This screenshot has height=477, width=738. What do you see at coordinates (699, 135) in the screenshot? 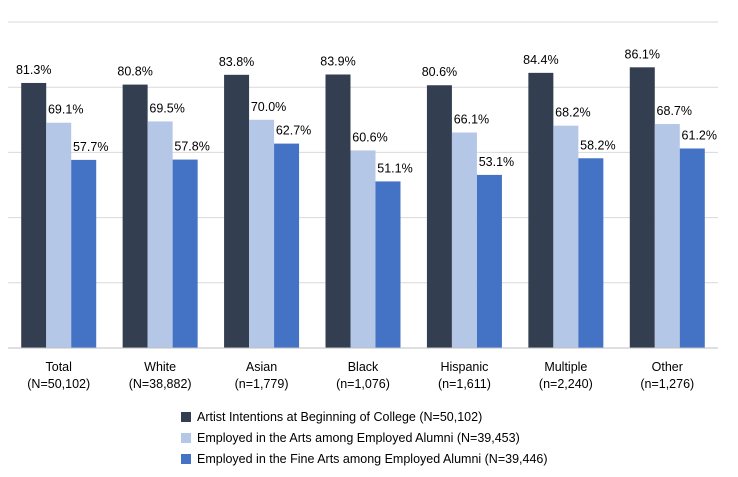
I see `data-label: 61.2%` at bounding box center [699, 135].